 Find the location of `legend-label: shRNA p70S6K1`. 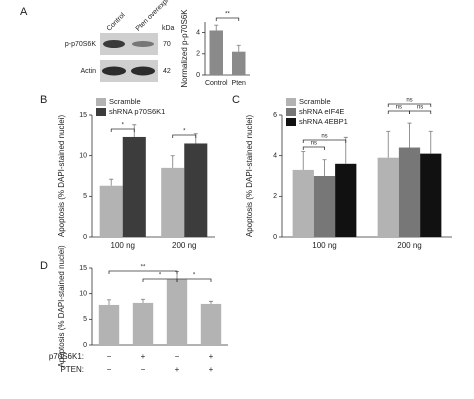

legend-label: shRNA p70S6K1 is located at coordinates (137, 111).